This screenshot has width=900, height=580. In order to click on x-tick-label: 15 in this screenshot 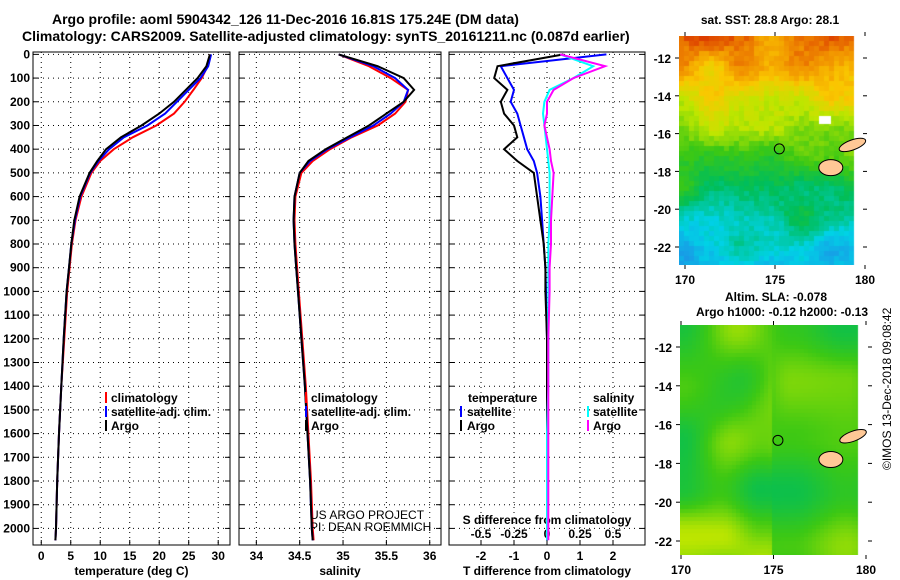, I will do `click(130, 556)`.